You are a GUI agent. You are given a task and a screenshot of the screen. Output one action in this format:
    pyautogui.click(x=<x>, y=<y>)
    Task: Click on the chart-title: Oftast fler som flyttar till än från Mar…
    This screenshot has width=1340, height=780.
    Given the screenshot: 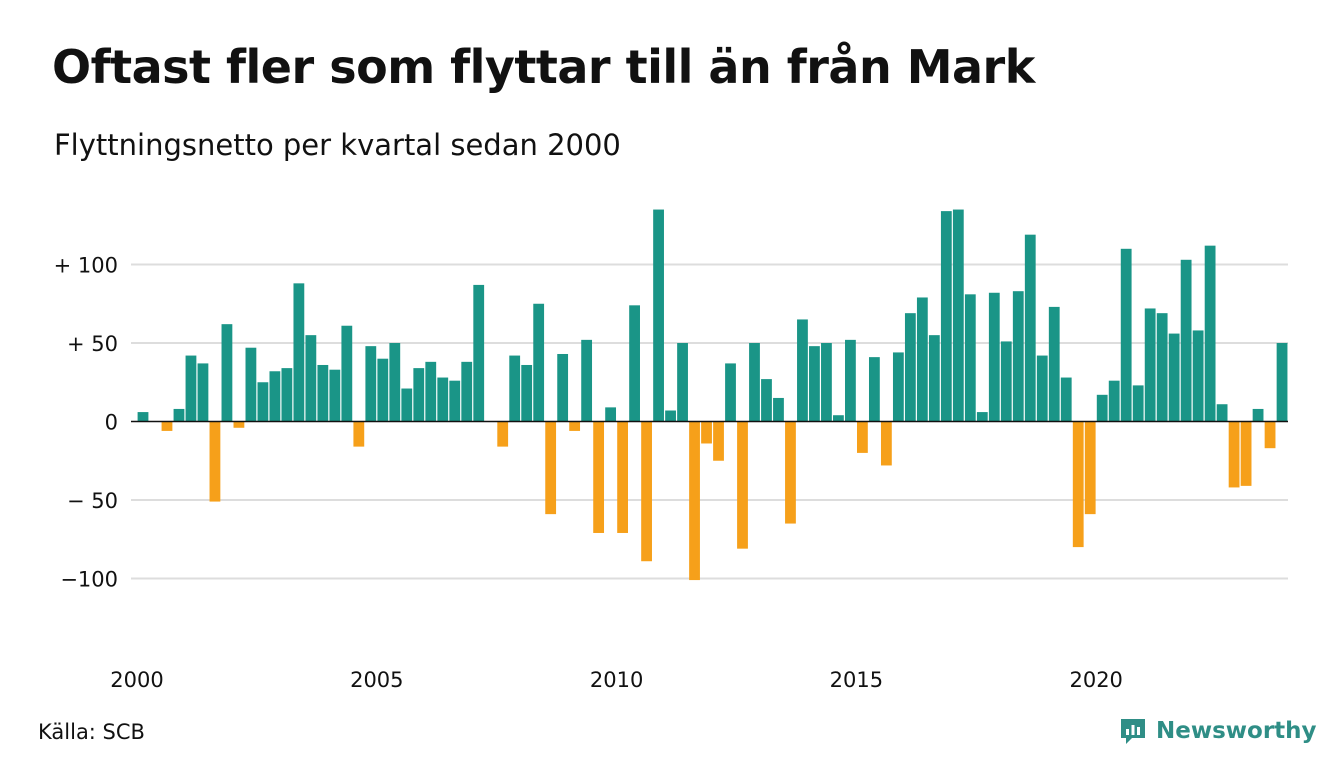 What is the action you would take?
    pyautogui.click(x=543, y=67)
    